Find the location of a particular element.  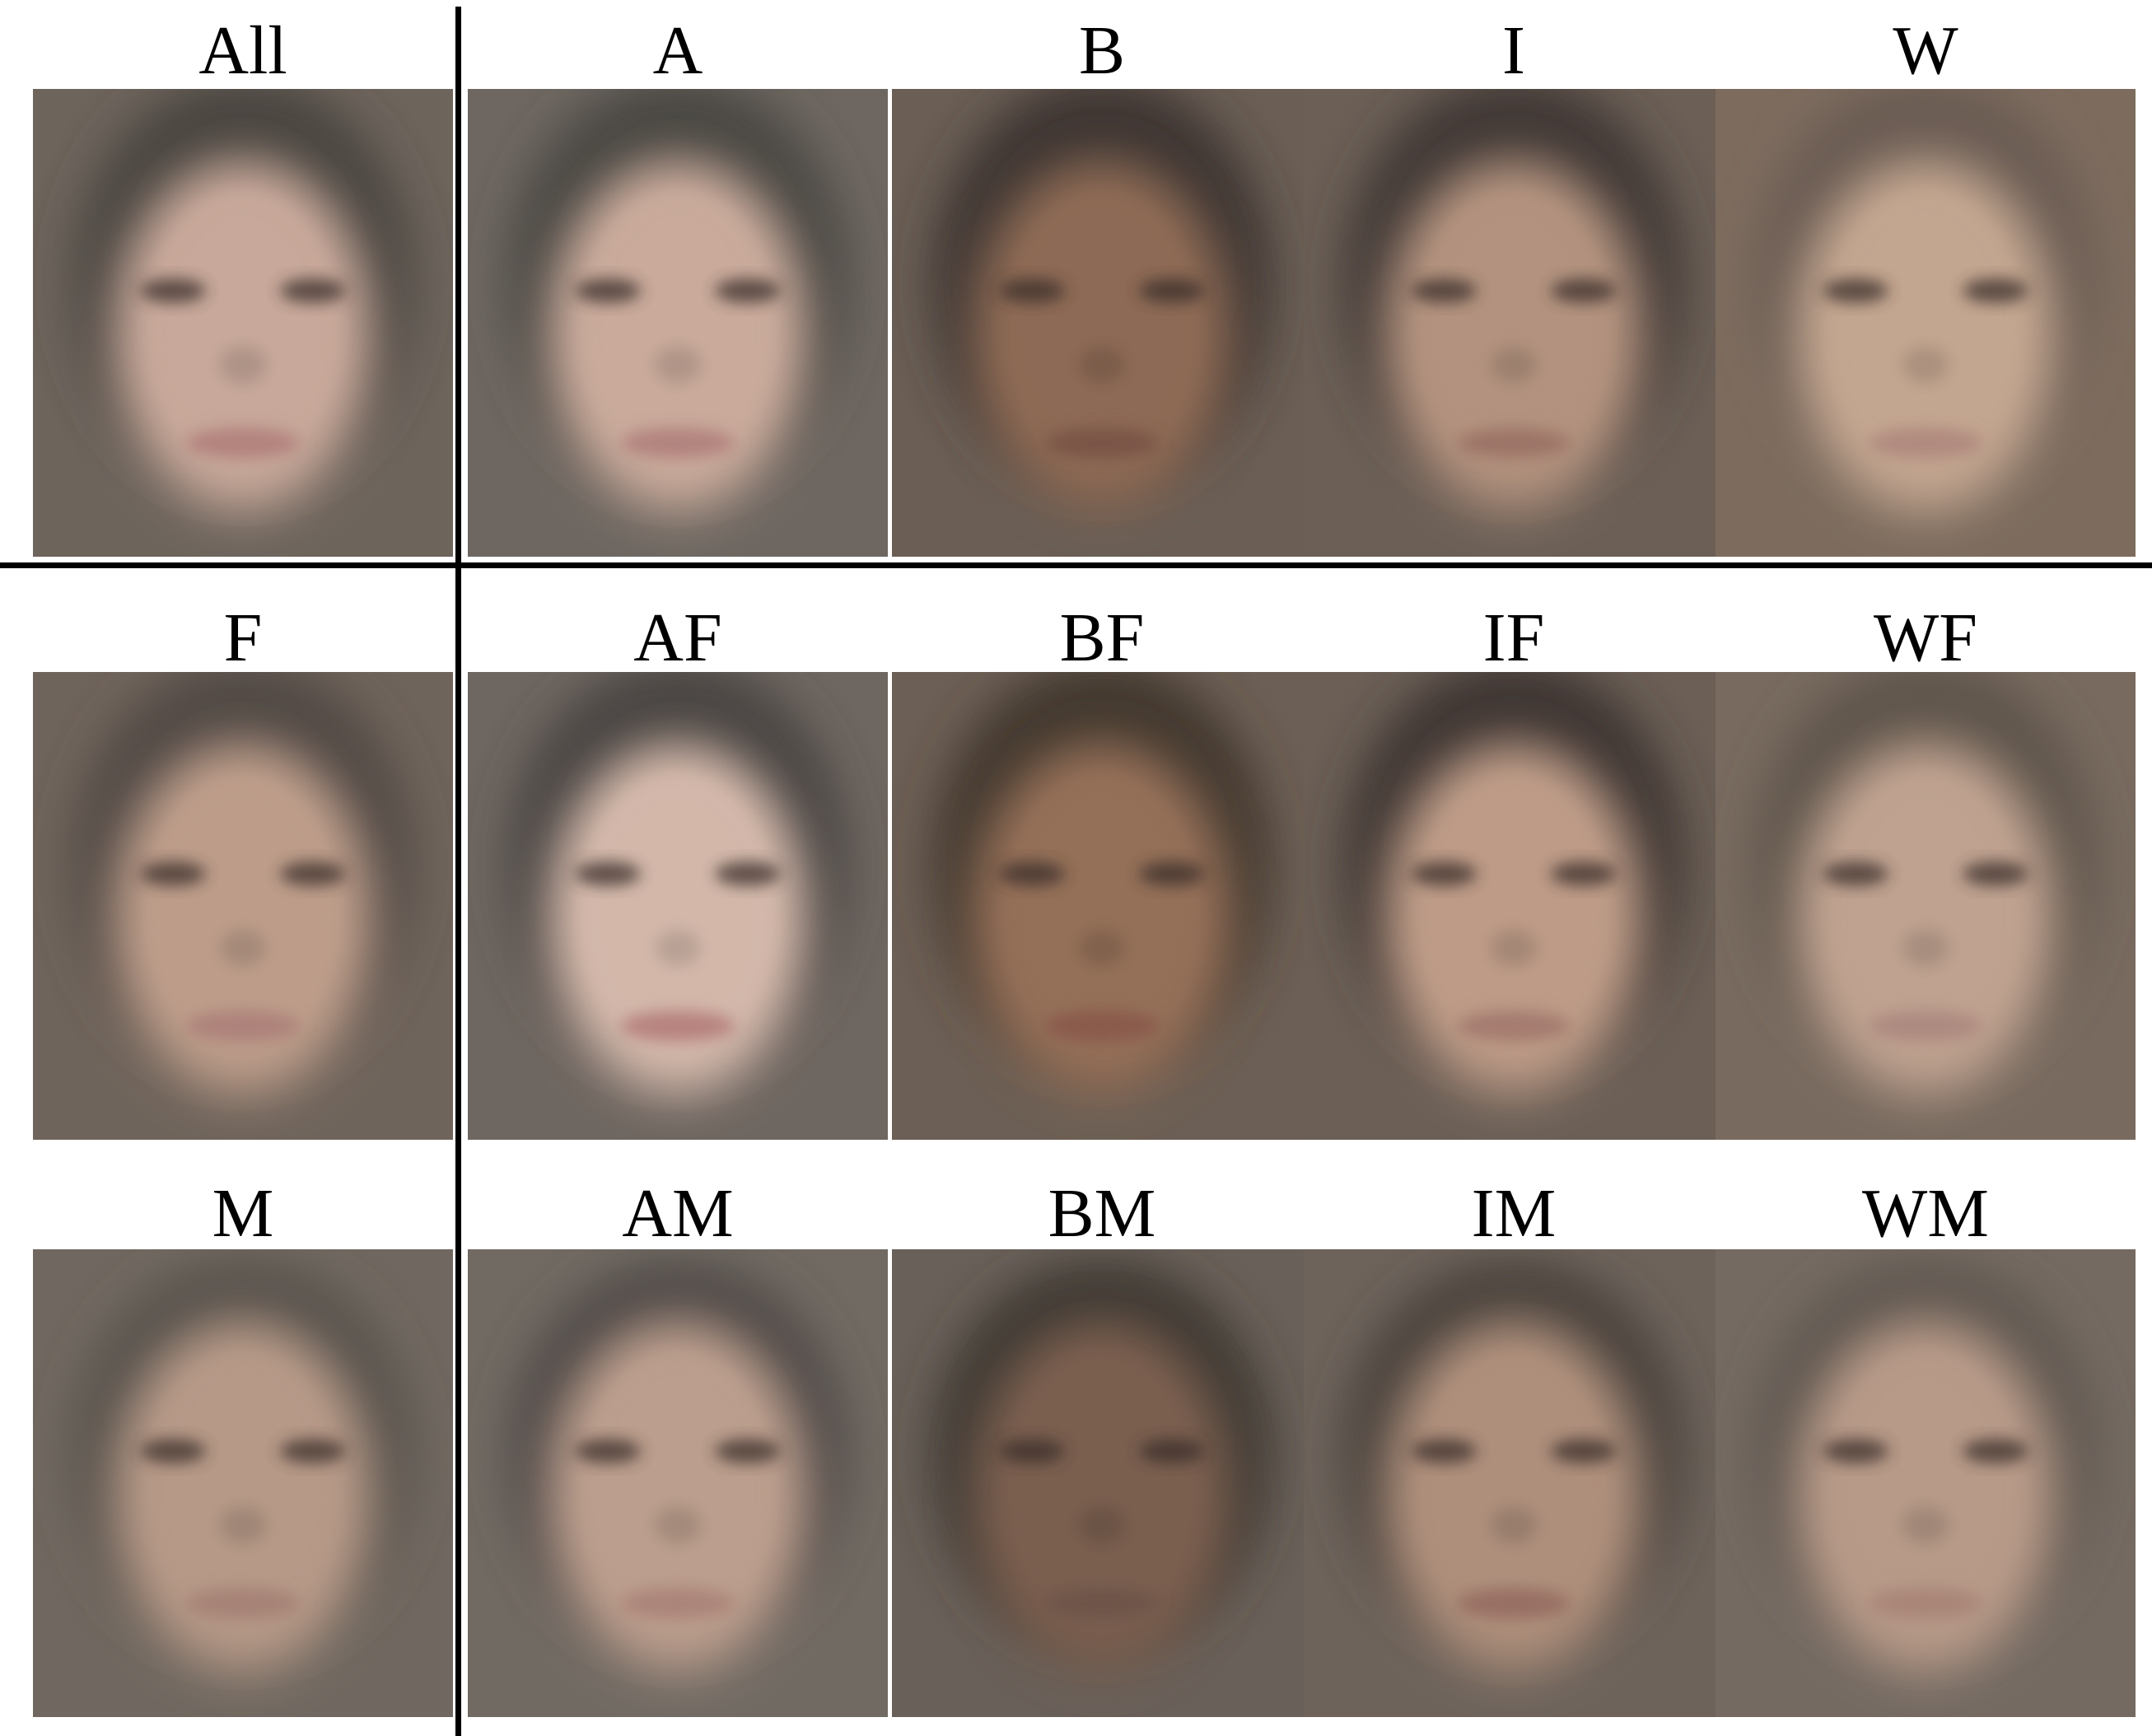

face-label: IF is located at coordinates (1513, 638).